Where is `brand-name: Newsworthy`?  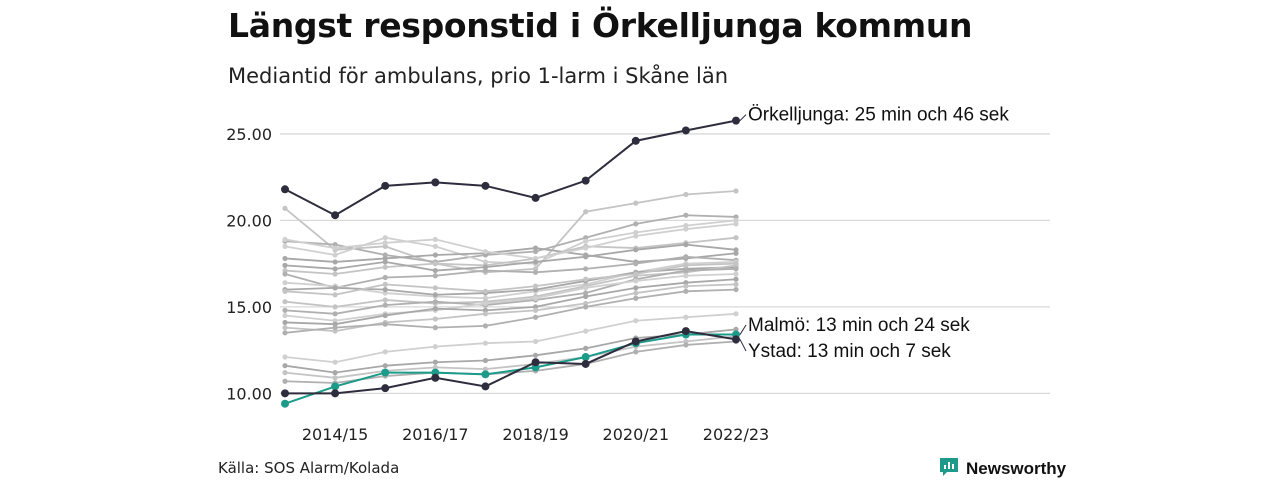 brand-name: Newsworthy is located at coordinates (1016, 468).